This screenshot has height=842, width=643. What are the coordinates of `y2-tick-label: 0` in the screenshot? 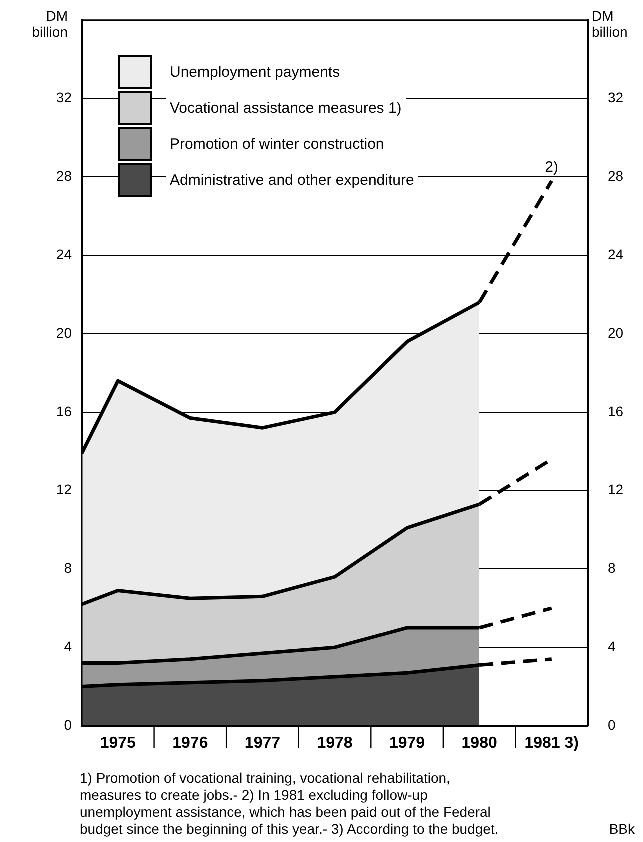 It's located at (612, 724).